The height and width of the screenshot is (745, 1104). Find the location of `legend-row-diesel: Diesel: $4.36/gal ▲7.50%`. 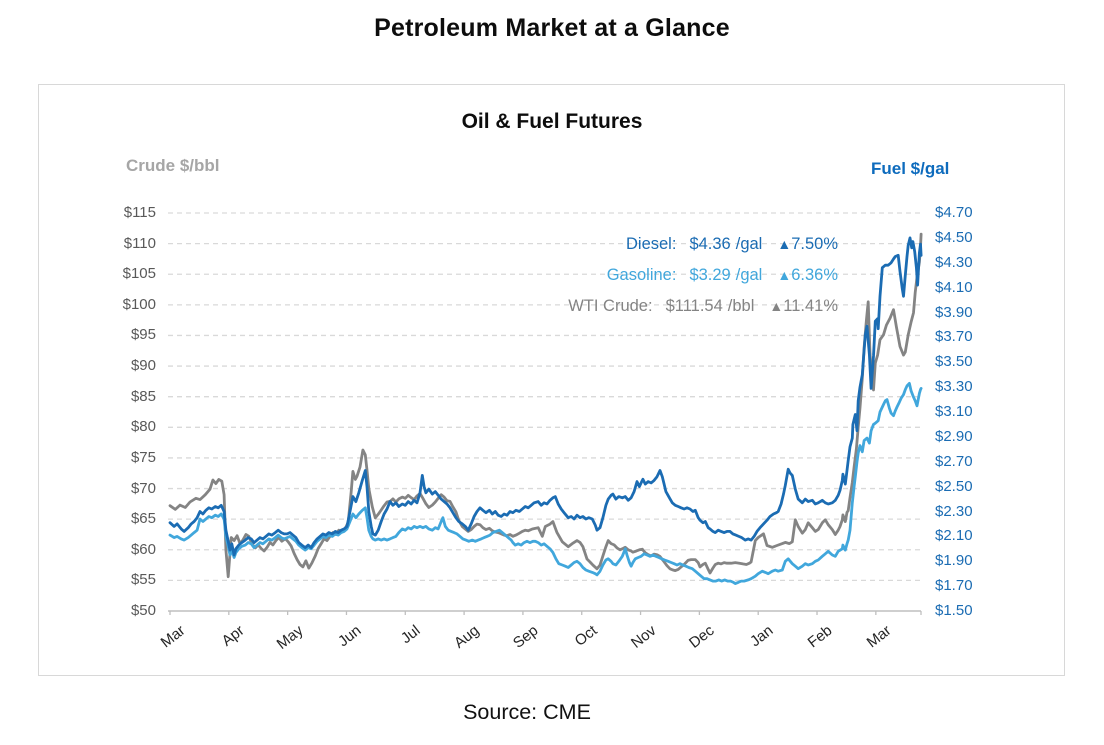

legend-row-diesel: Diesel: $4.36/gal ▲7.50% is located at coordinates (703, 244).